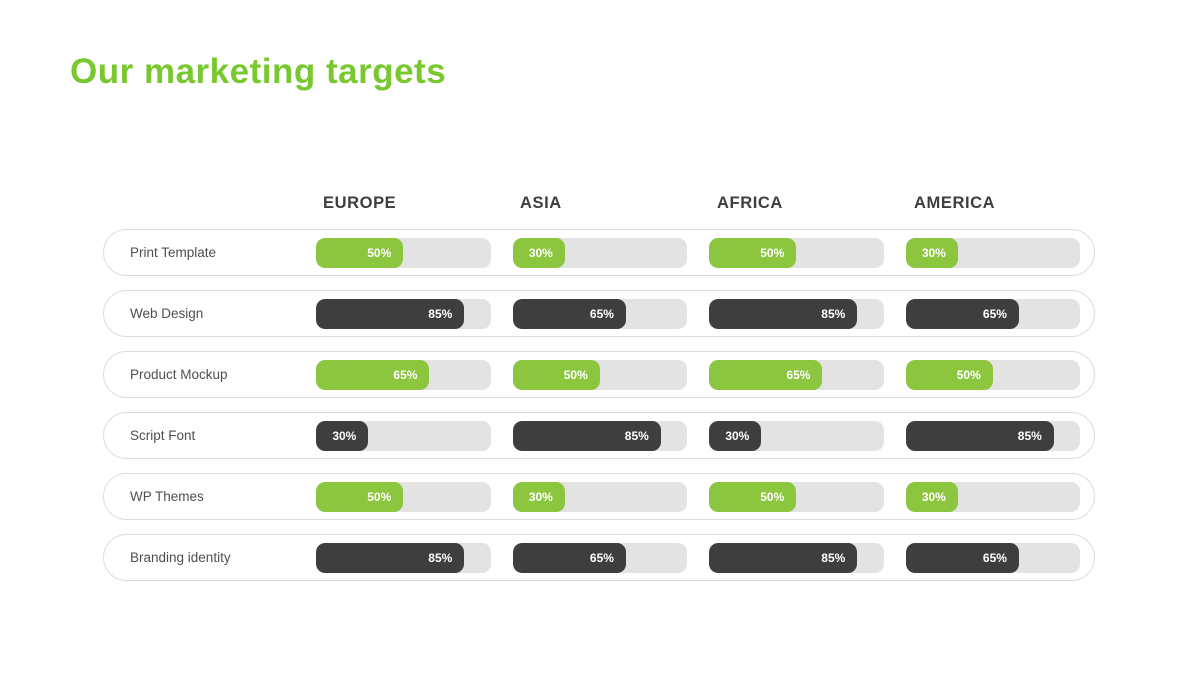  I want to click on row-label: Script Font, so click(163, 435).